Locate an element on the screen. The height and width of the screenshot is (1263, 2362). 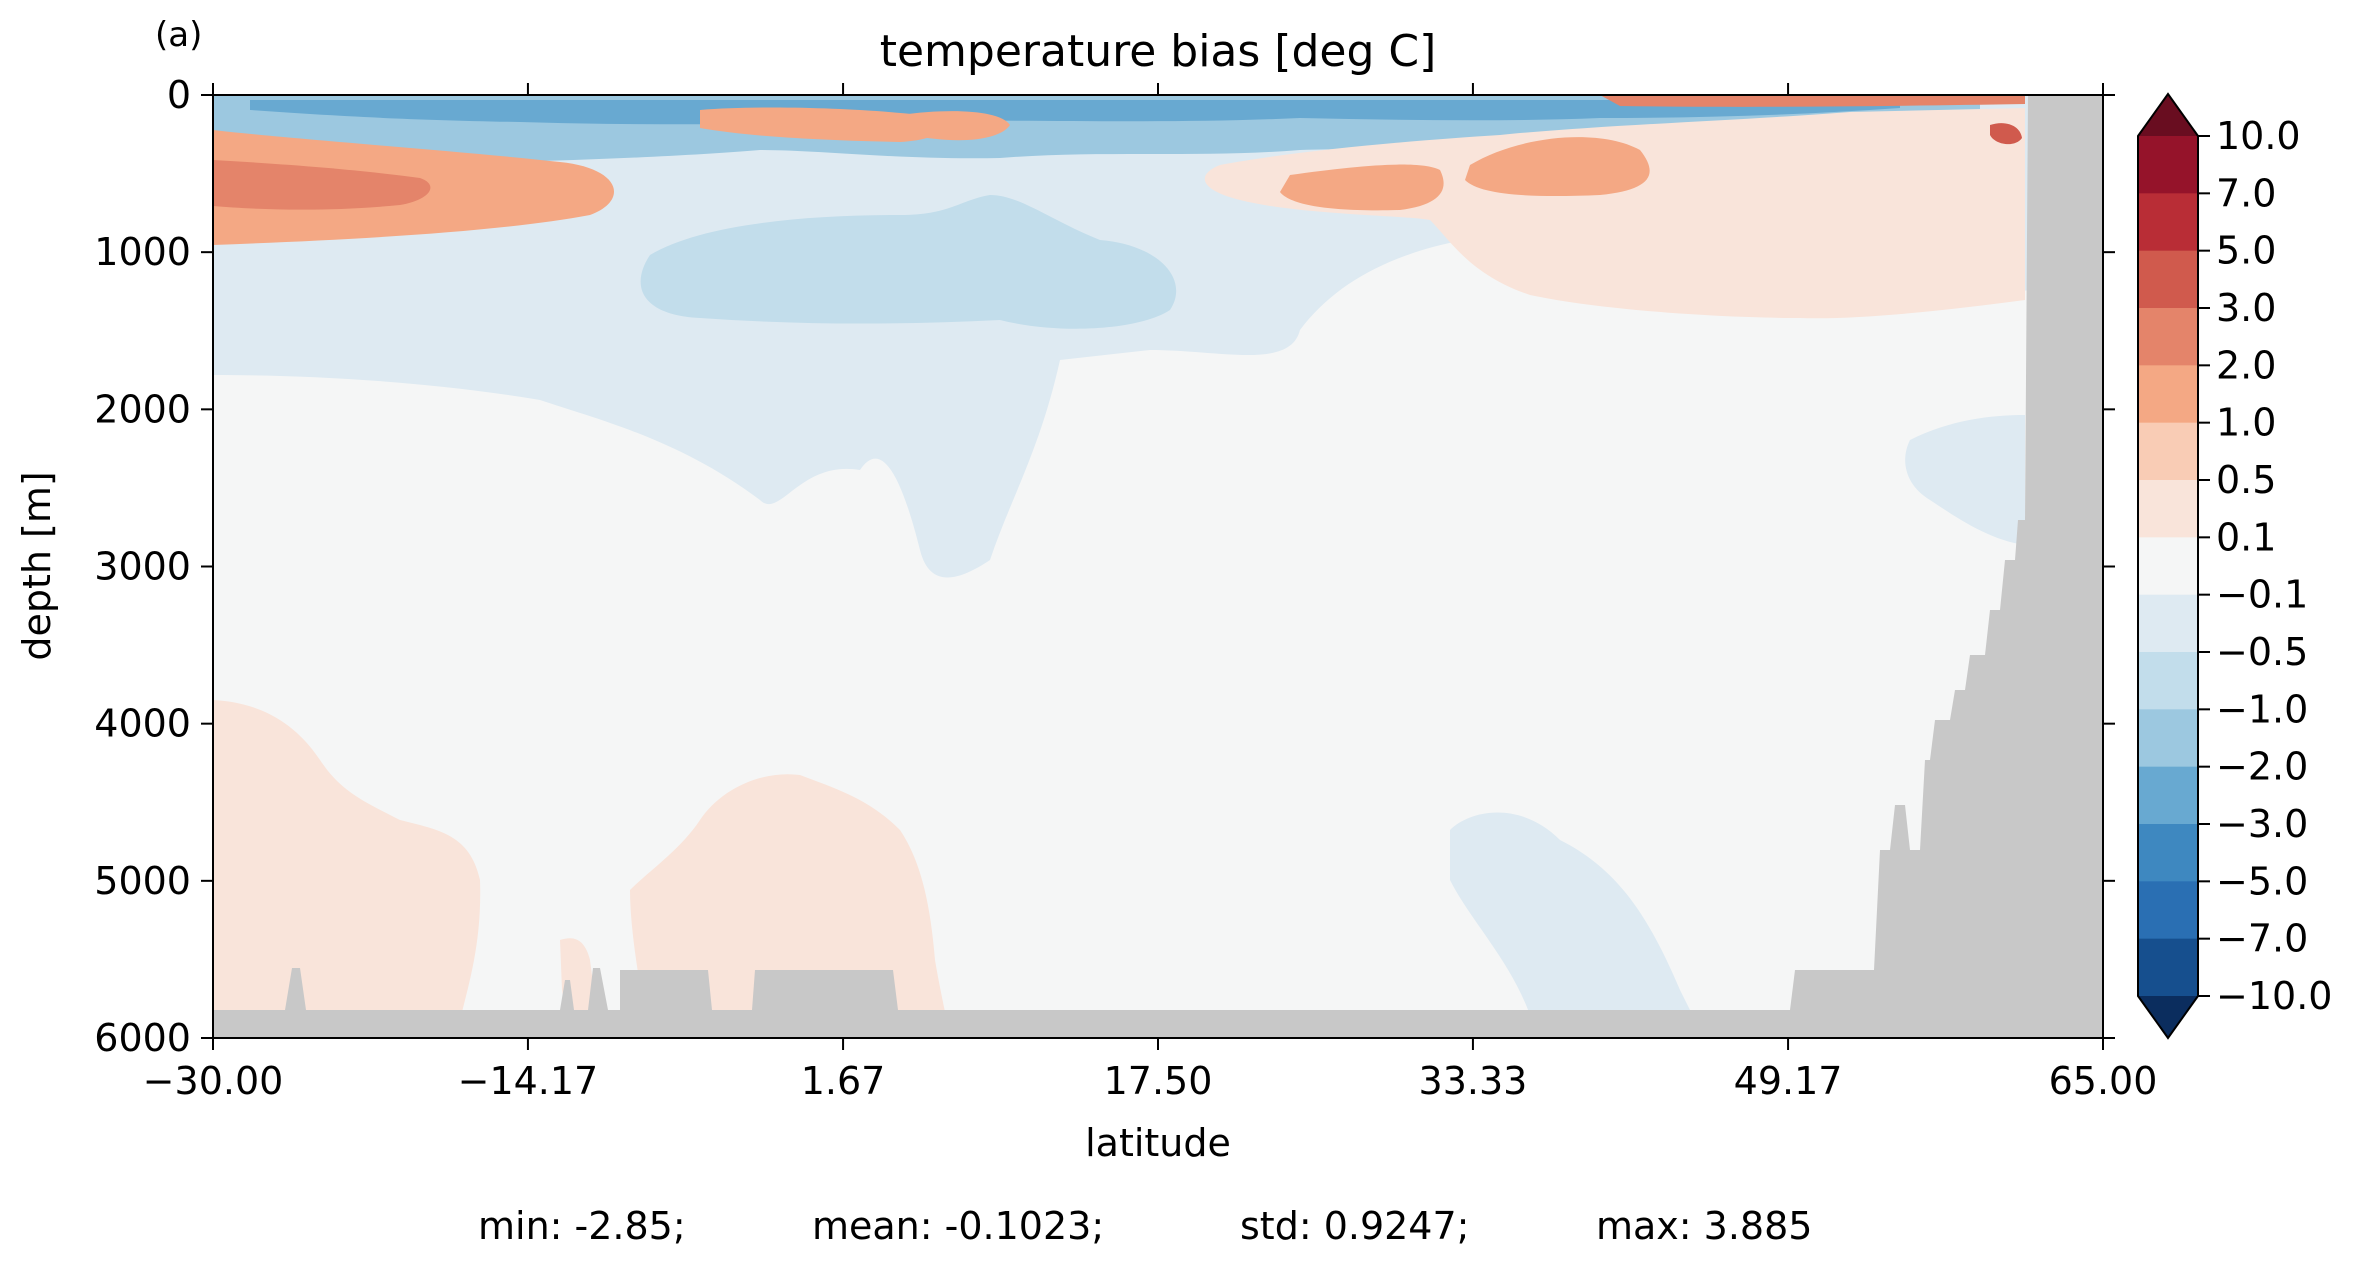
y-tick-label: 3000 is located at coordinates (142, 567).